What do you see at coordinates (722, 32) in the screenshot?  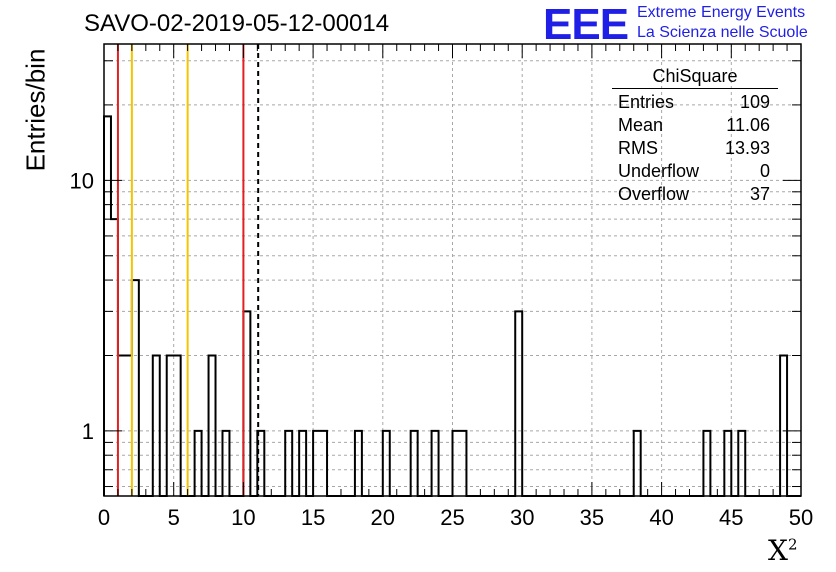 I see `logo-line-2: La Scienza nelle Scuole` at bounding box center [722, 32].